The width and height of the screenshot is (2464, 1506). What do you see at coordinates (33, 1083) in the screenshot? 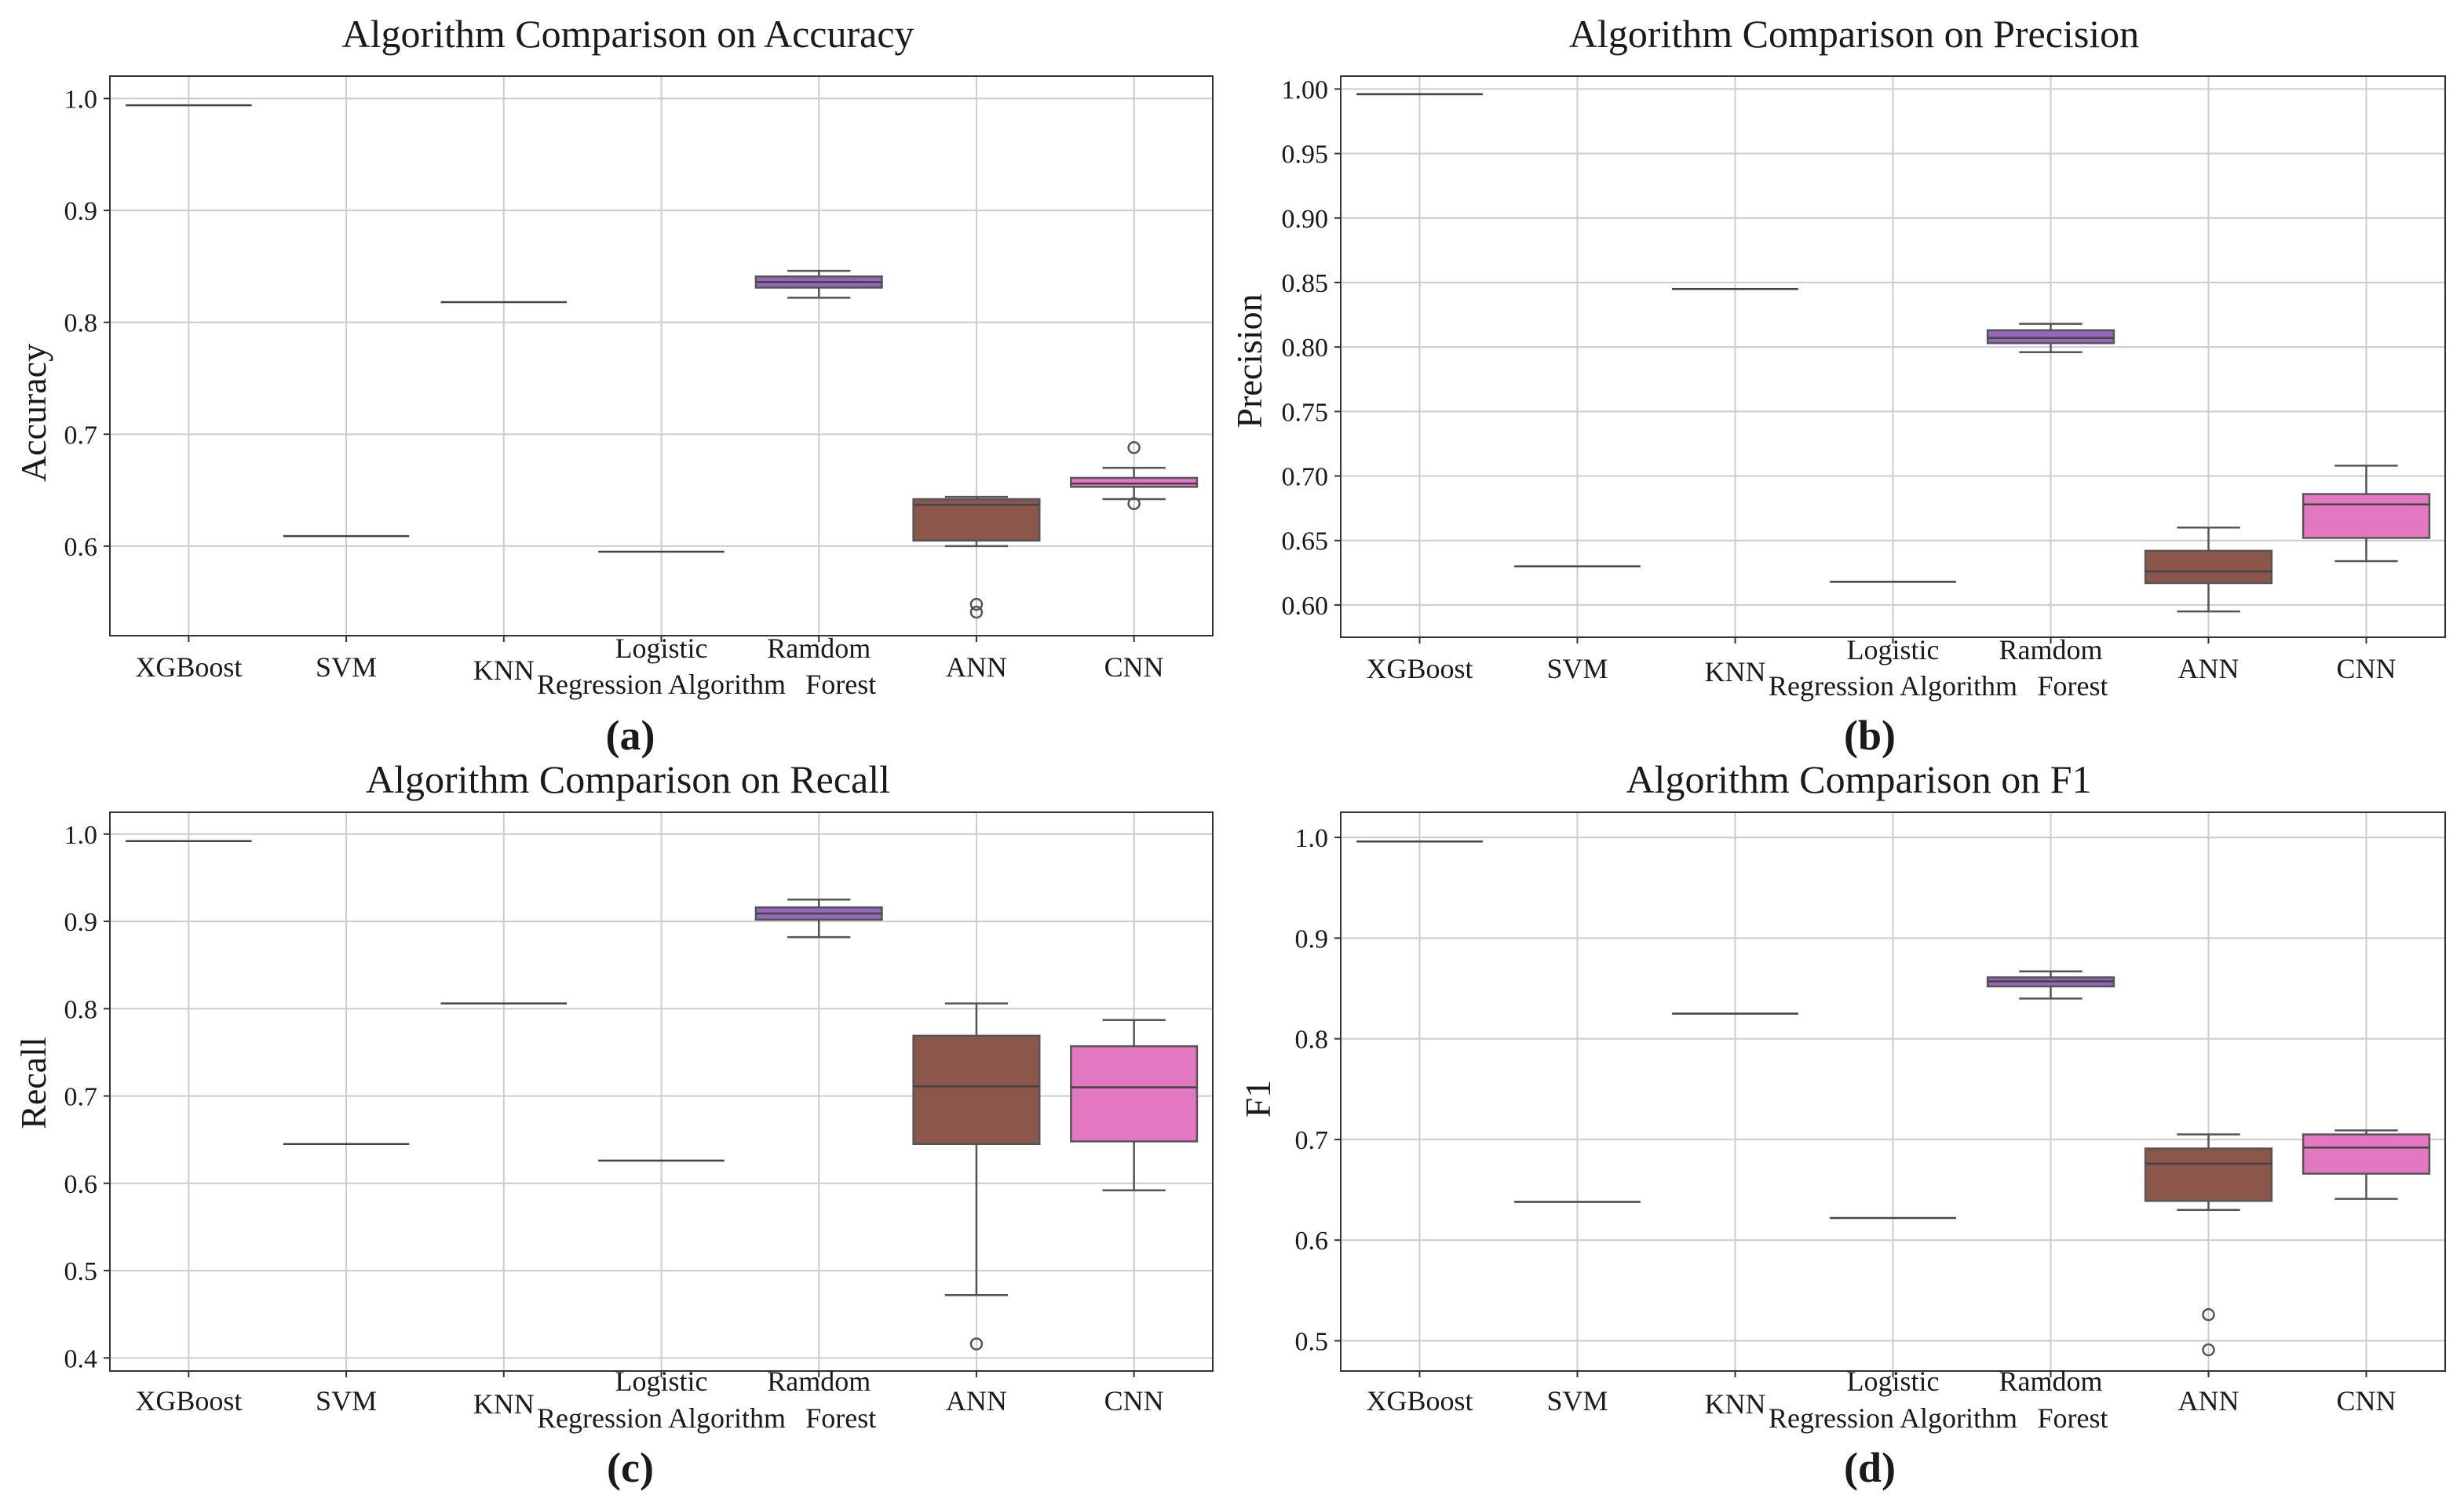
I see `y-axis-label: Recall` at bounding box center [33, 1083].